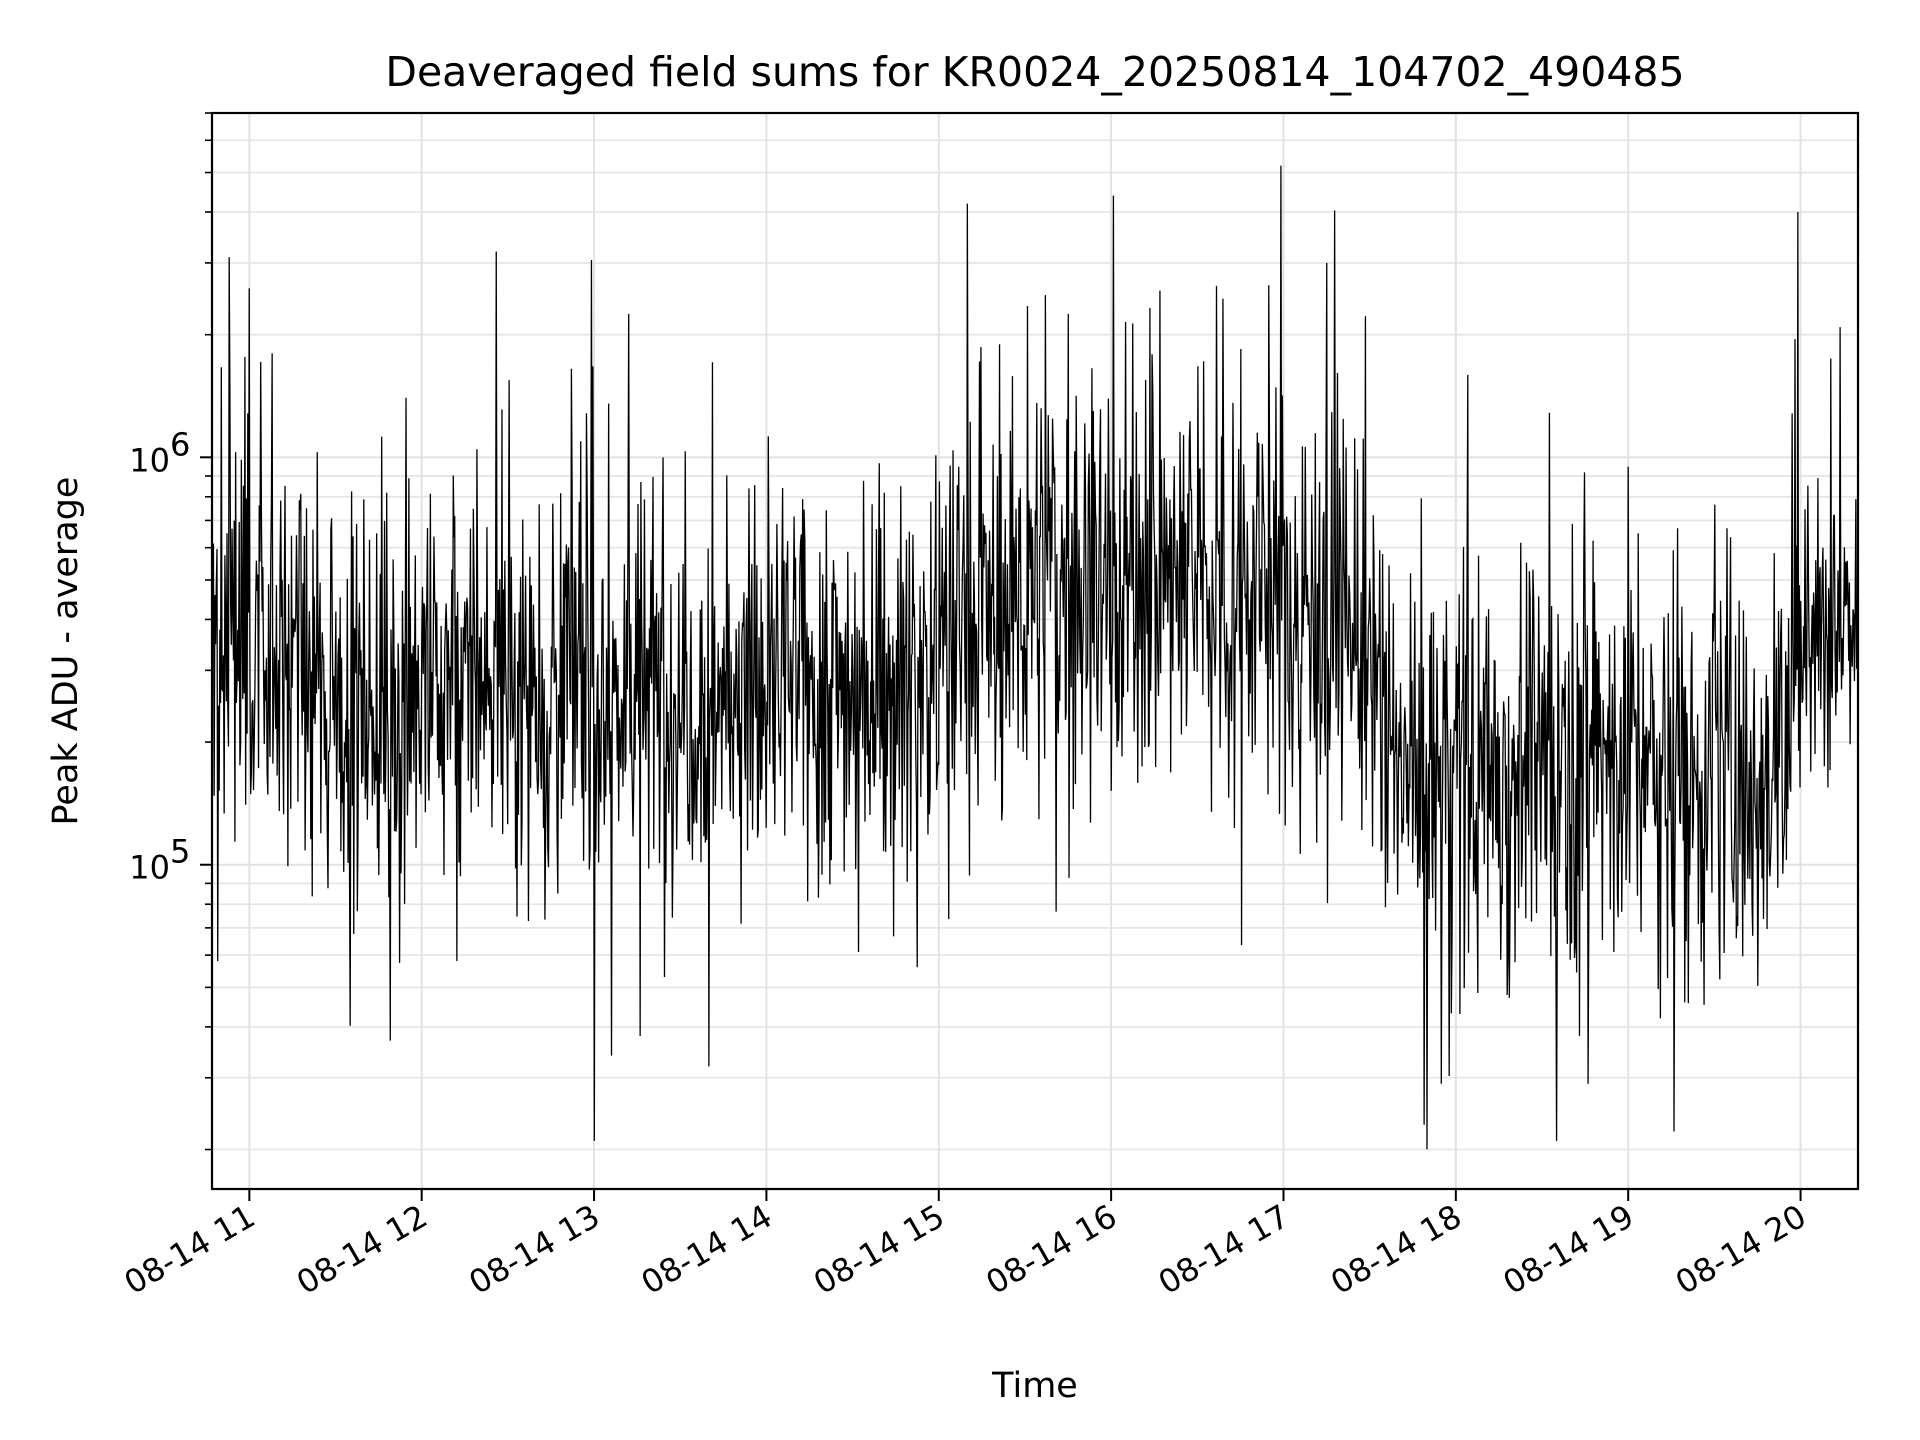 The width and height of the screenshot is (1920, 1440). What do you see at coordinates (1034, 1386) in the screenshot?
I see `x-axis-label: Time` at bounding box center [1034, 1386].